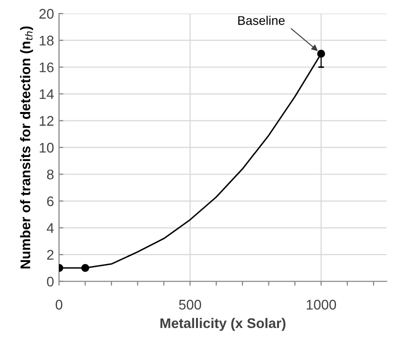 Image resolution: width=407 pixels, height=339 pixels. What do you see at coordinates (47, 121) in the screenshot?
I see `y-tick-label: 12` at bounding box center [47, 121].